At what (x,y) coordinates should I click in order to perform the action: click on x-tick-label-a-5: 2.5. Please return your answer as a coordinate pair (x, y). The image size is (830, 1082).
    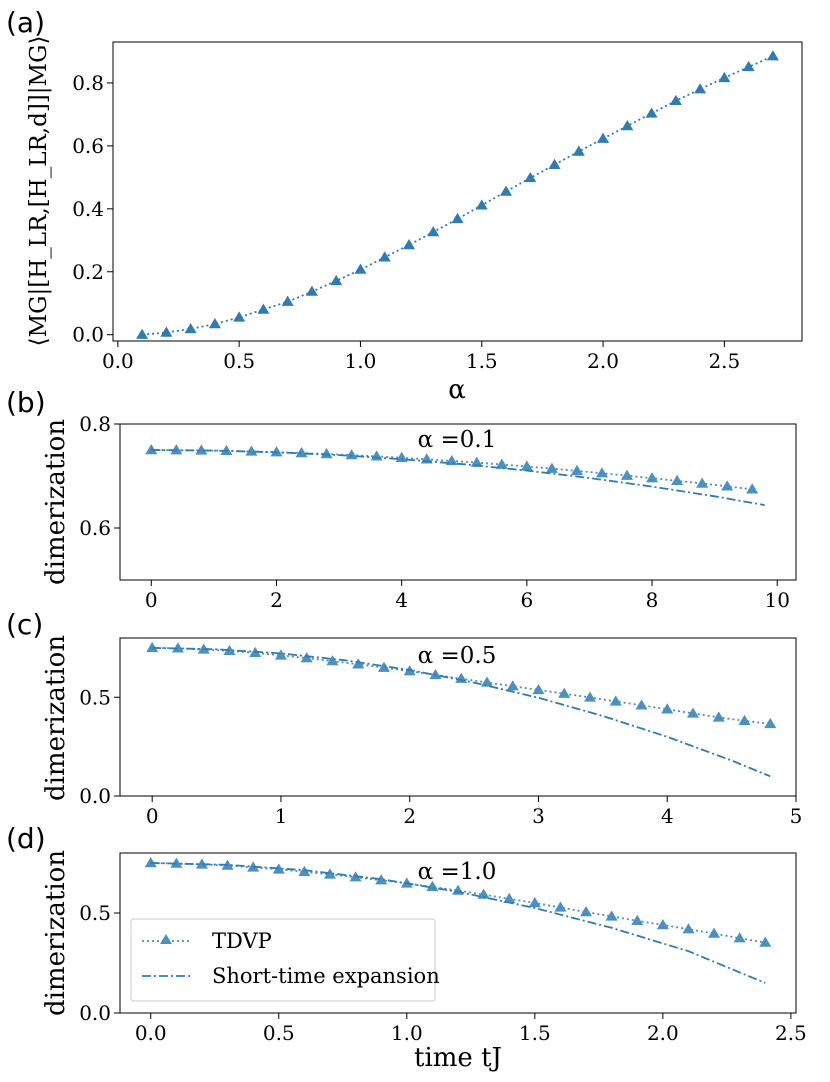
    Looking at the image, I should click on (724, 361).